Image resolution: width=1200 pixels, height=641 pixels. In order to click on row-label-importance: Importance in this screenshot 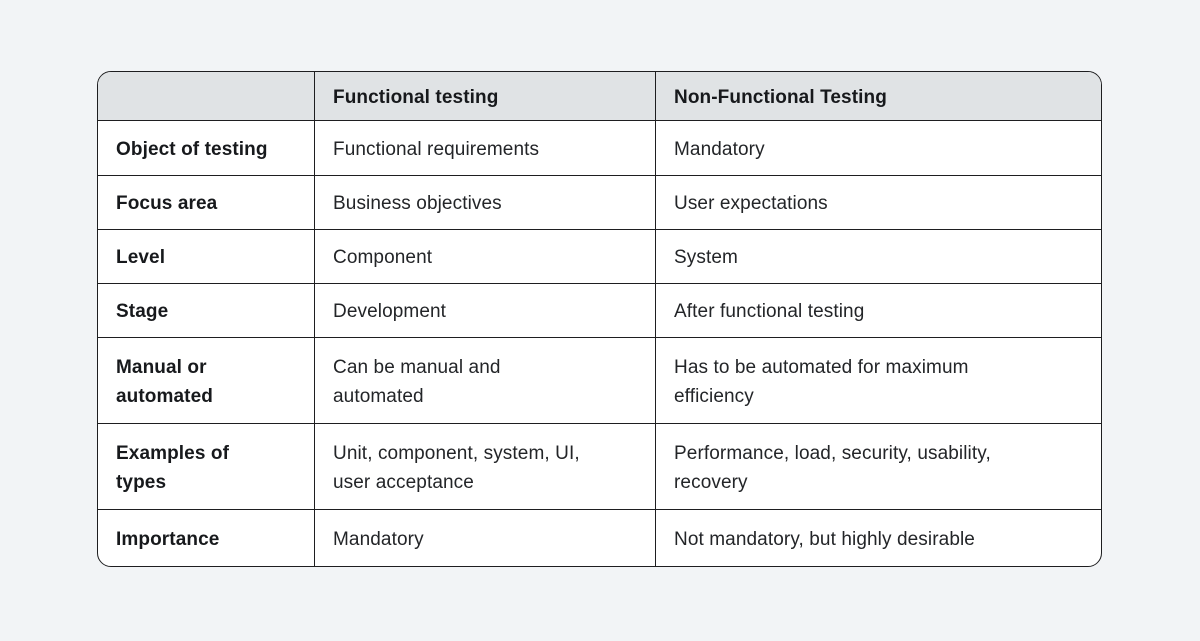, I will do `click(206, 538)`.